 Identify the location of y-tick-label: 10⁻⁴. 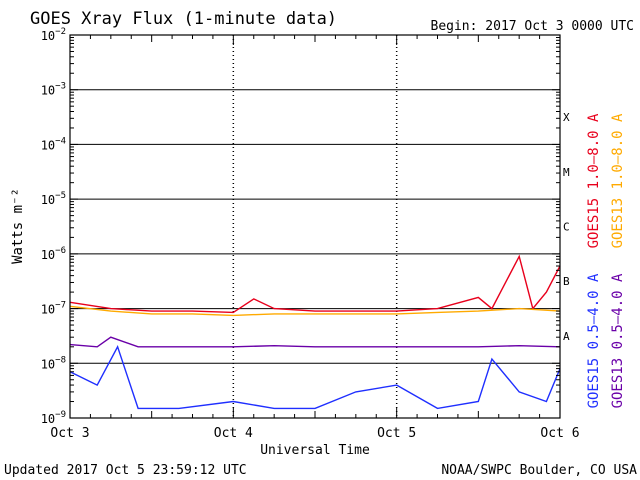
(53, 144).